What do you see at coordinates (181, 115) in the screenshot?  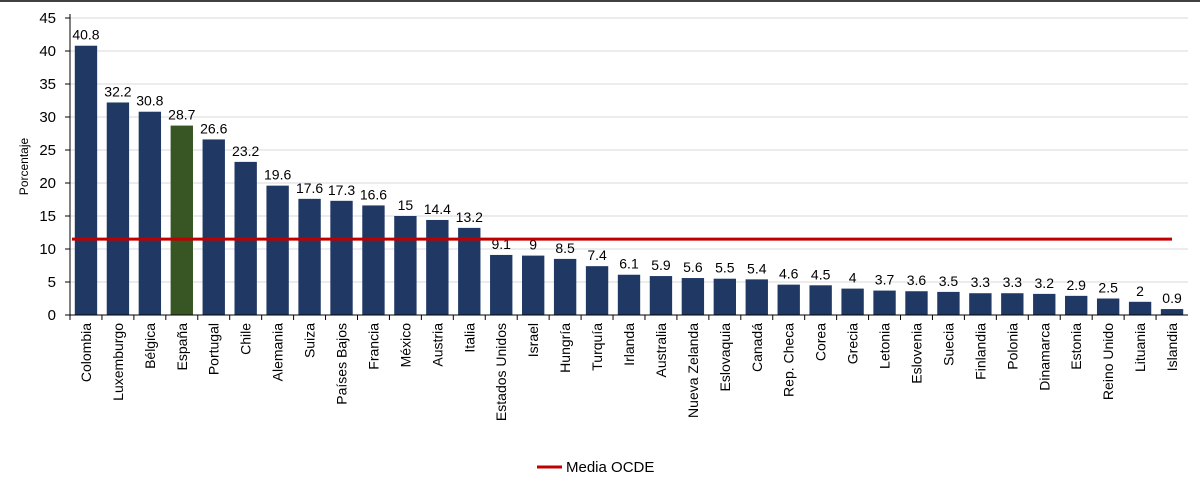 I see `bar-value-label: 28.7` at bounding box center [181, 115].